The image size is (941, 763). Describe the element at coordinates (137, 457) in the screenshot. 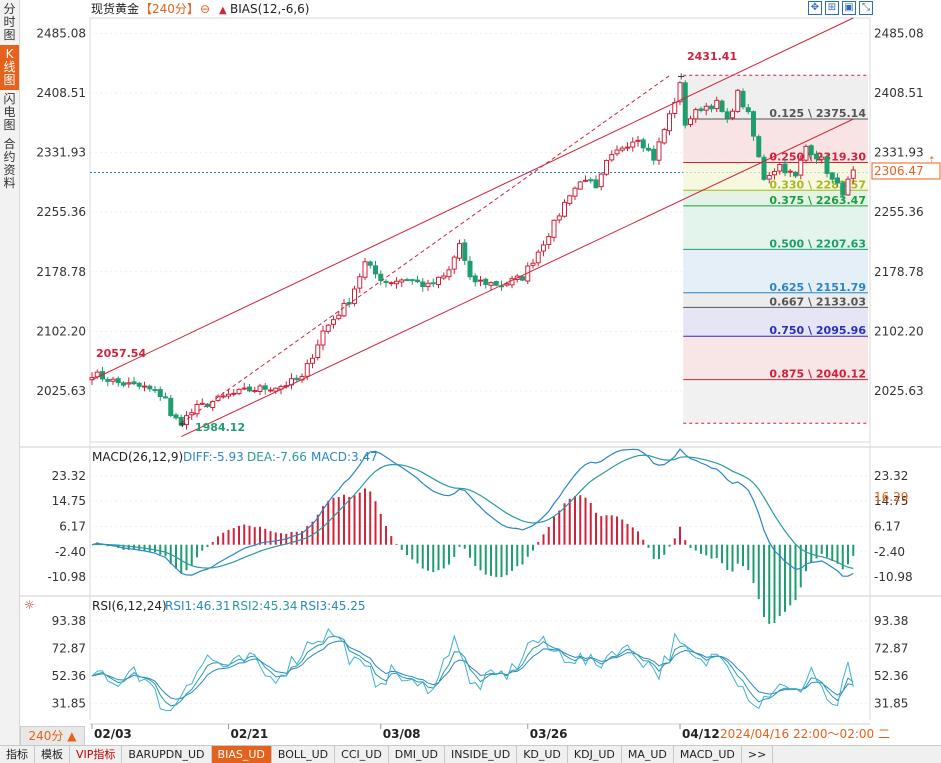

I see `macd-title: MACD(26,12,9)` at that location.